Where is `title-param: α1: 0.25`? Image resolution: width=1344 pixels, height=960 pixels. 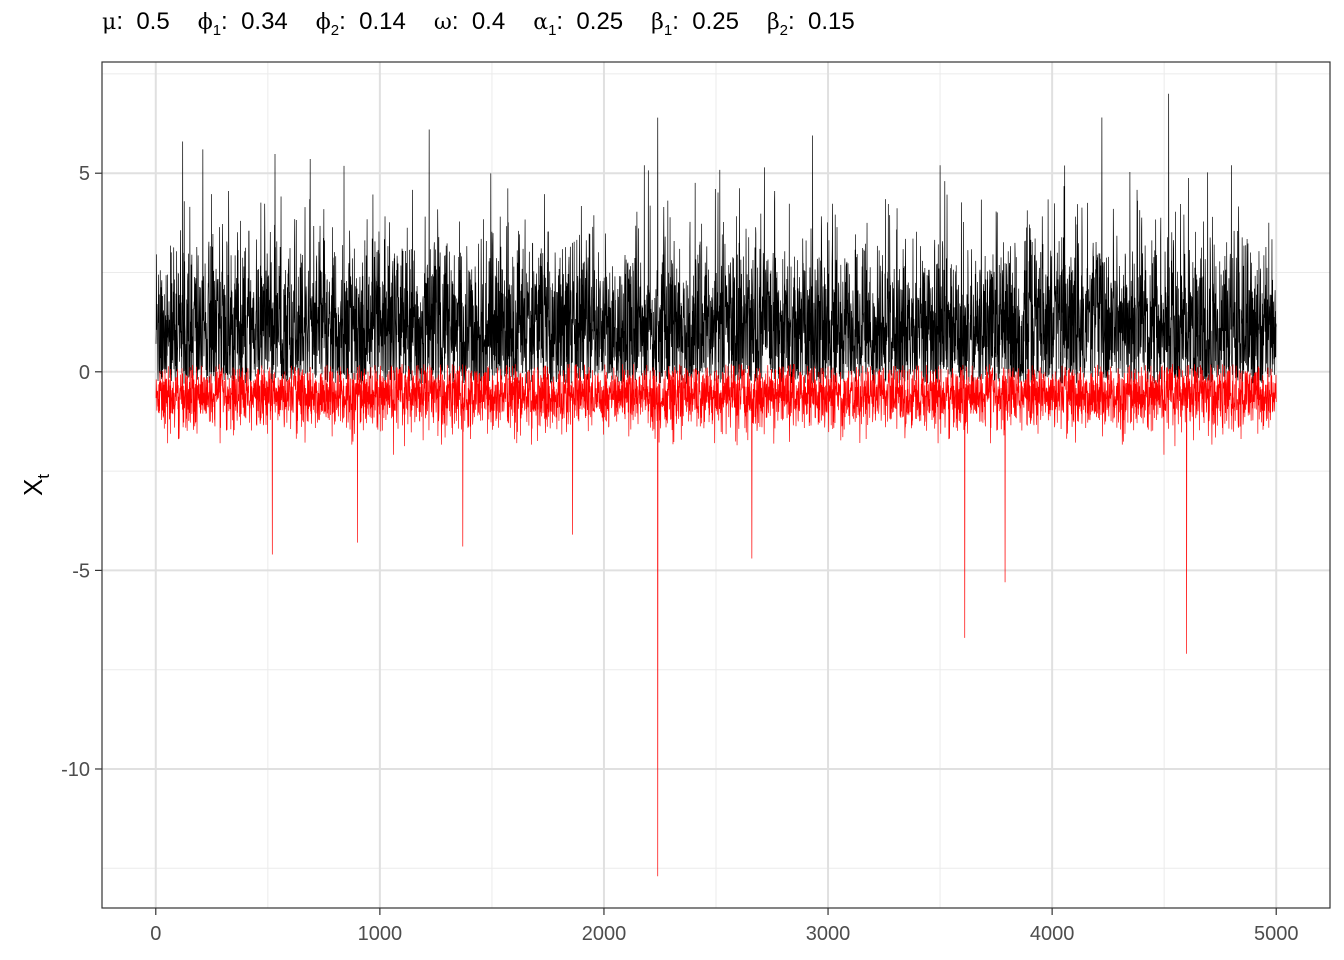
title-param: α1: 0.25 is located at coordinates (578, 23).